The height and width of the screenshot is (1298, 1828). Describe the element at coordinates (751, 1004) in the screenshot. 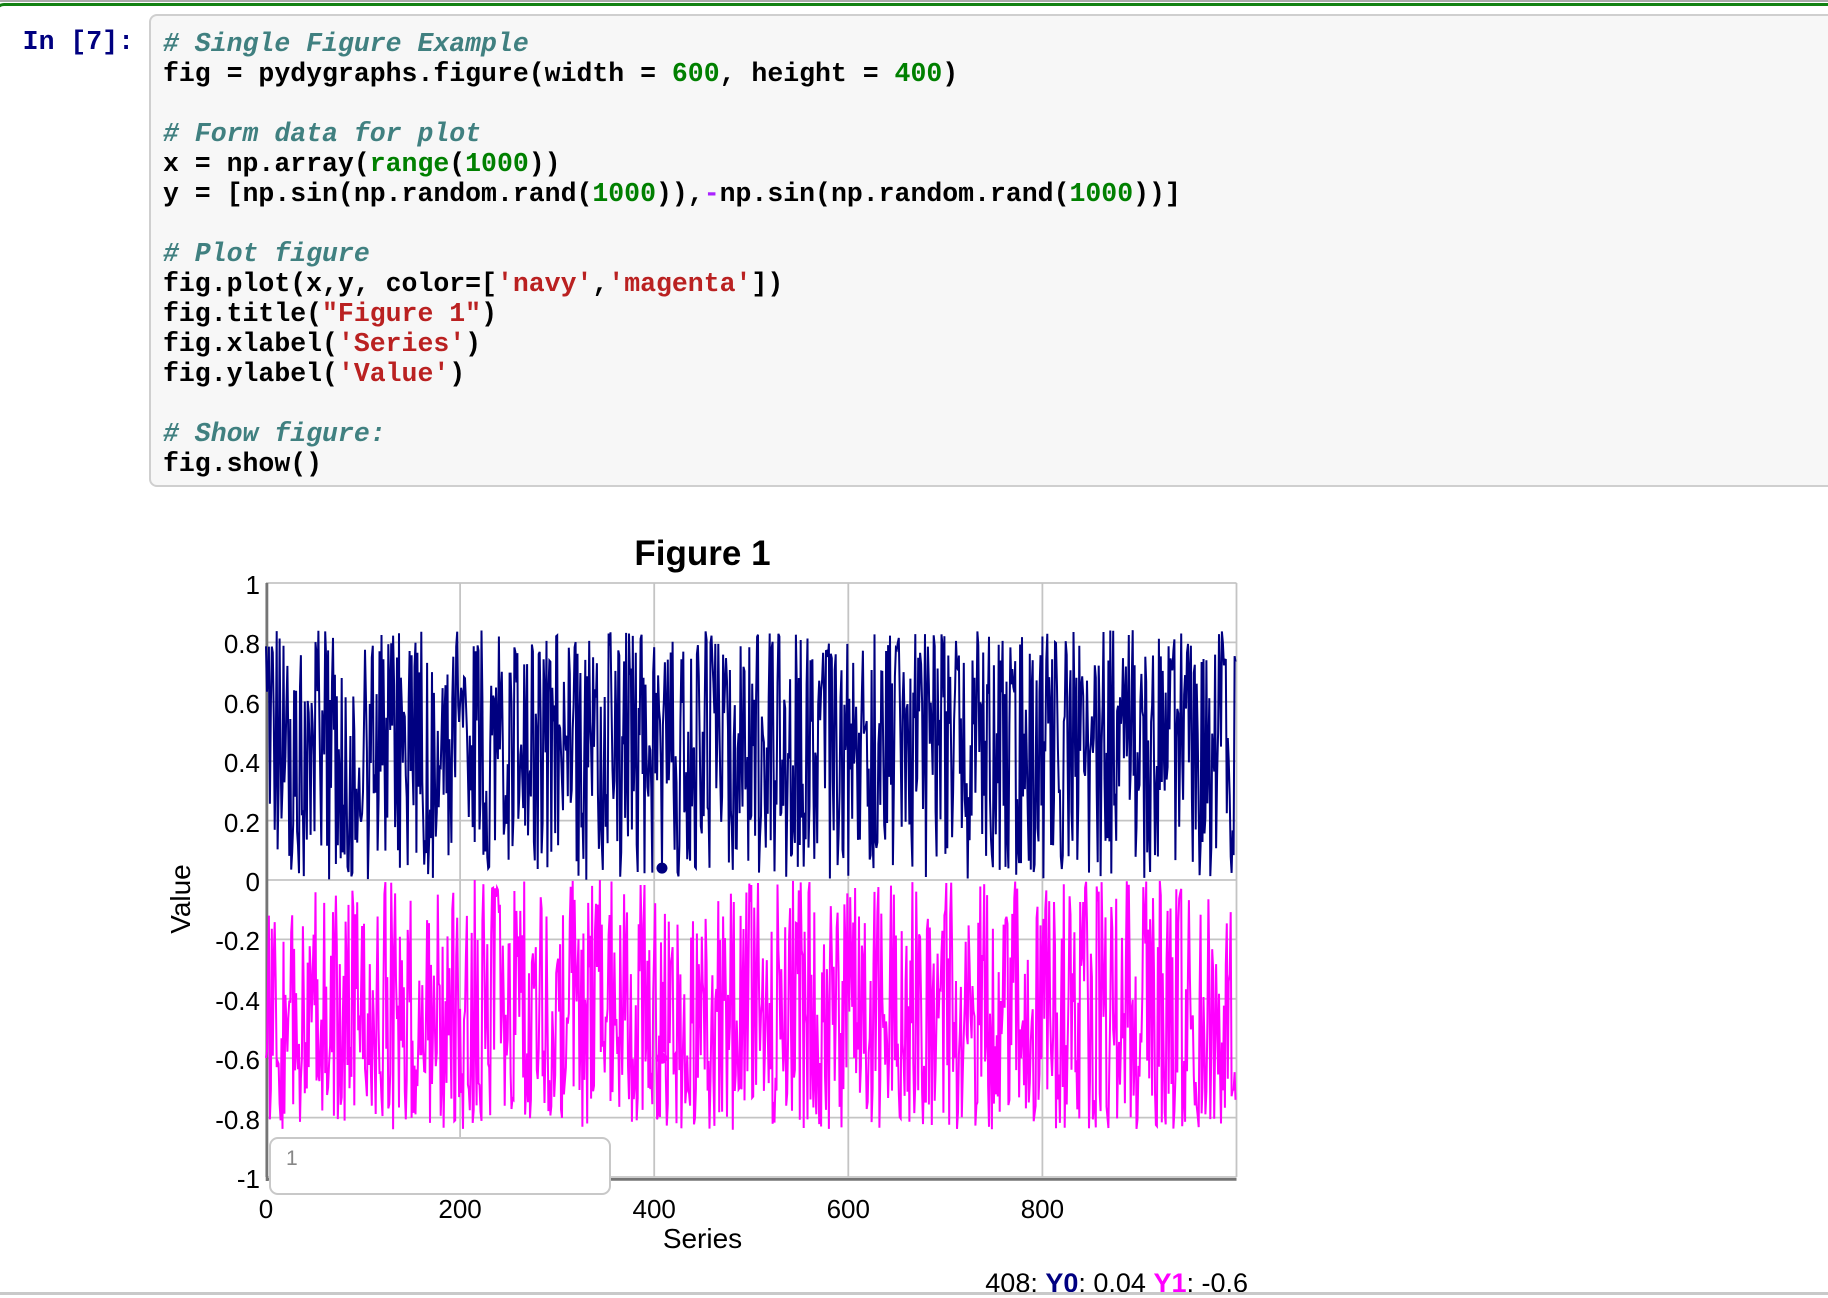

I see `series-line-Y1` at that location.